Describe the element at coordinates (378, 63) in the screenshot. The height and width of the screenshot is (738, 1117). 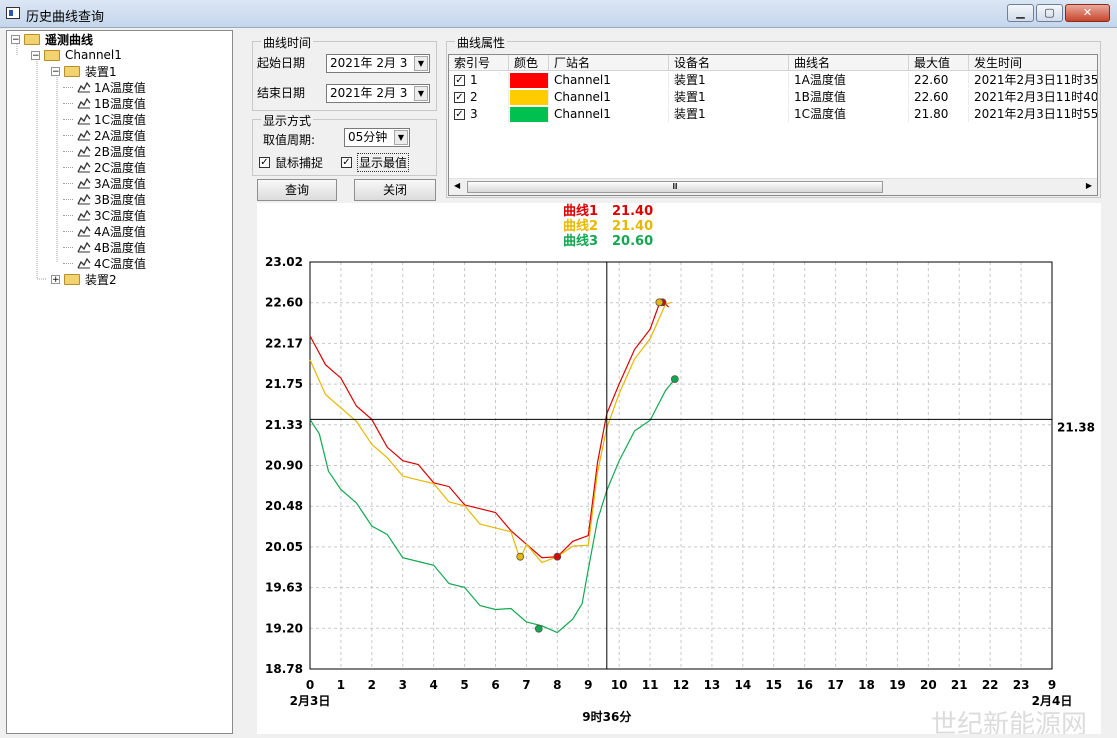
I see `start-date-picker: 2021年 2月 3 ▼` at that location.